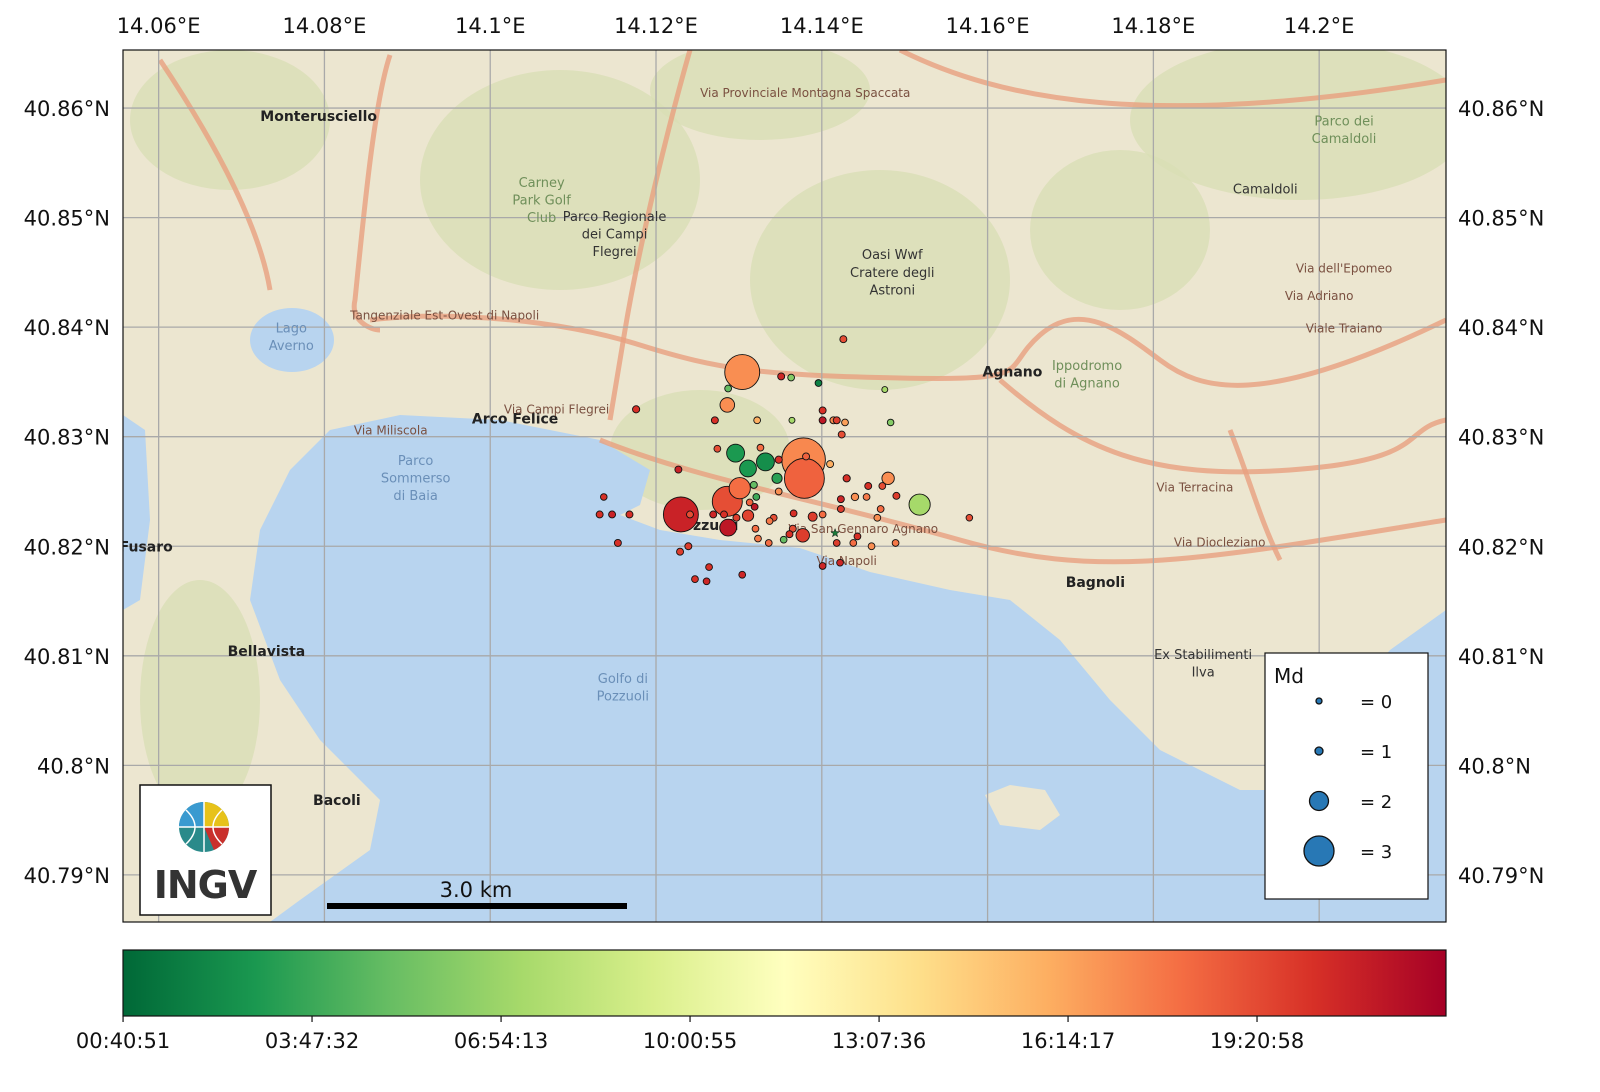 Image resolution: width=1600 pixels, height=1092 pixels. I want to click on place-label: Via Campi Flegrei, so click(556, 410).